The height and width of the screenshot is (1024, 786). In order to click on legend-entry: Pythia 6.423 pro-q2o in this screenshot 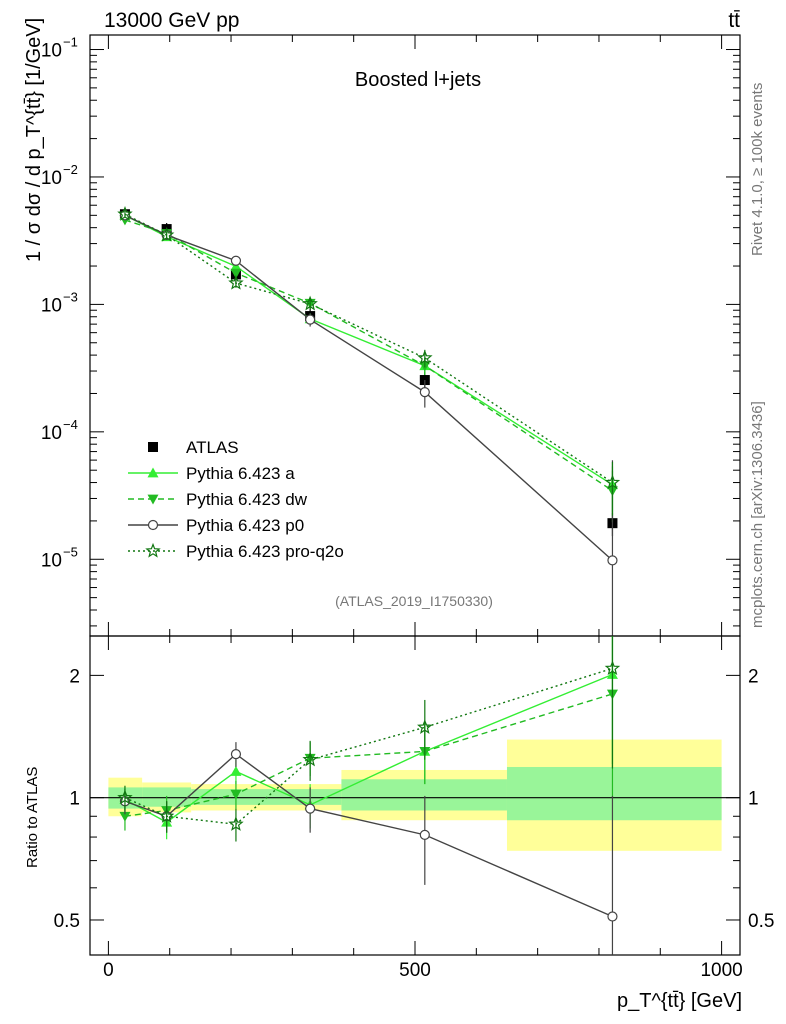, I will do `click(236, 551)`.